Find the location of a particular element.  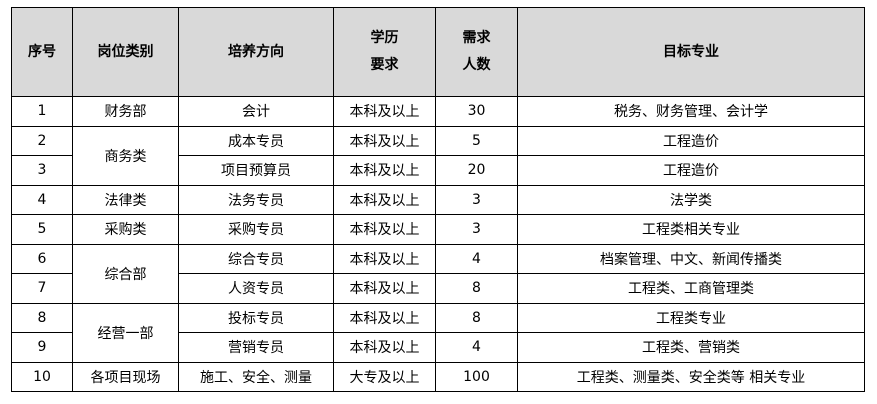

cell-no: 1 is located at coordinates (42, 111).